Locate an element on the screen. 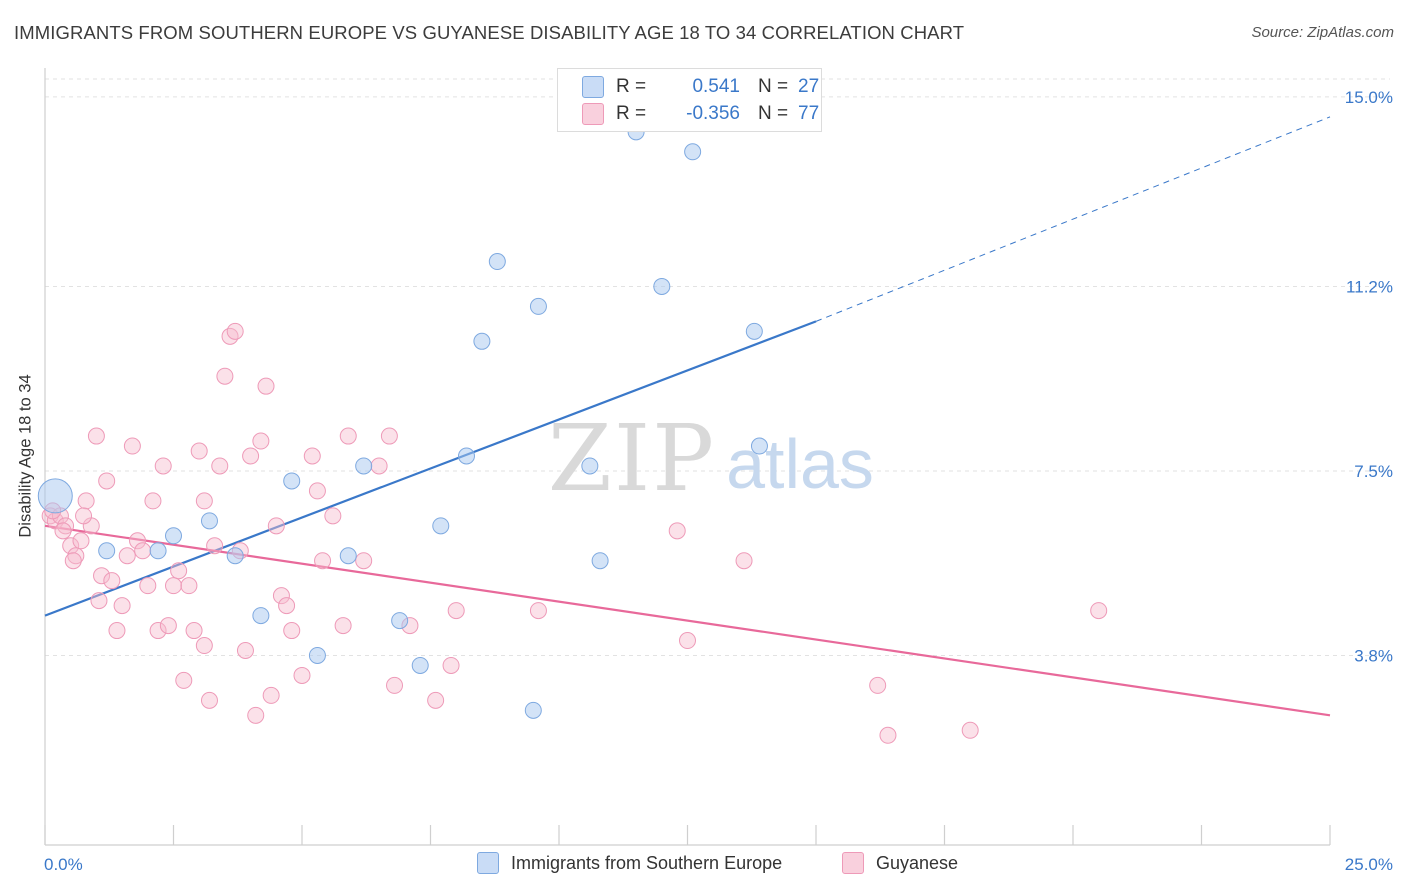 Image resolution: width=1406 pixels, height=892 pixels. y-tick-label: 11.2% is located at coordinates (1369, 286).